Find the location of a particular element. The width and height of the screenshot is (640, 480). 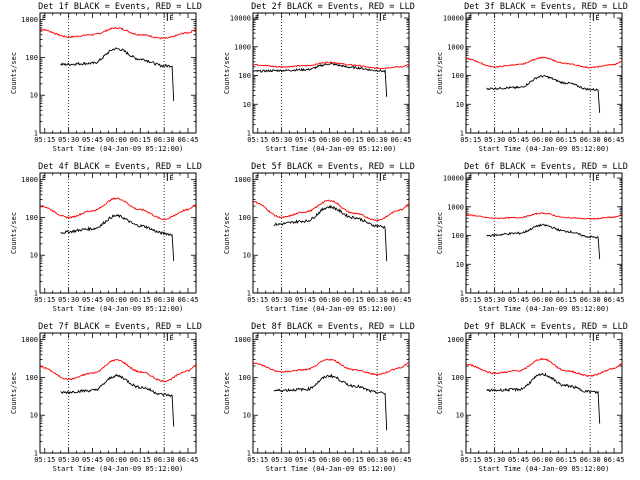

chart-title: Det 5f BLACK = Events, RED = LLD is located at coordinates (333, 167).